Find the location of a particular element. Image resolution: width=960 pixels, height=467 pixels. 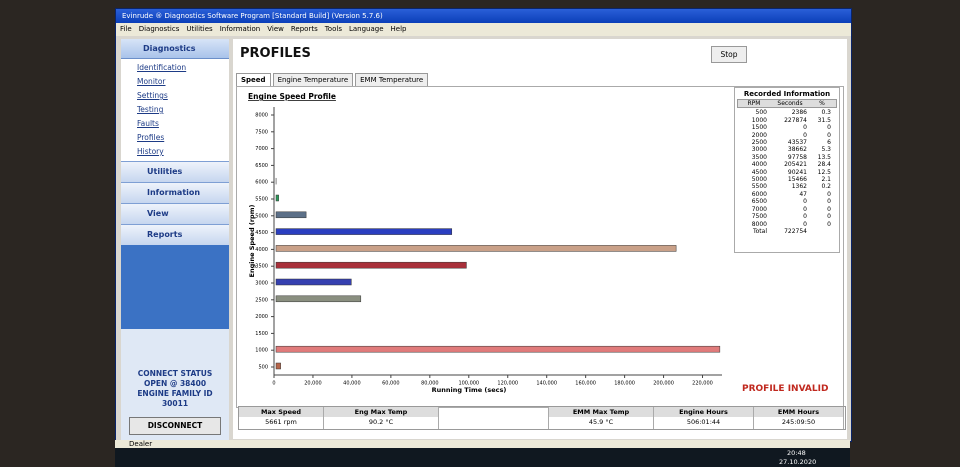

y-tick-label: 2500 is located at coordinates (261, 300).